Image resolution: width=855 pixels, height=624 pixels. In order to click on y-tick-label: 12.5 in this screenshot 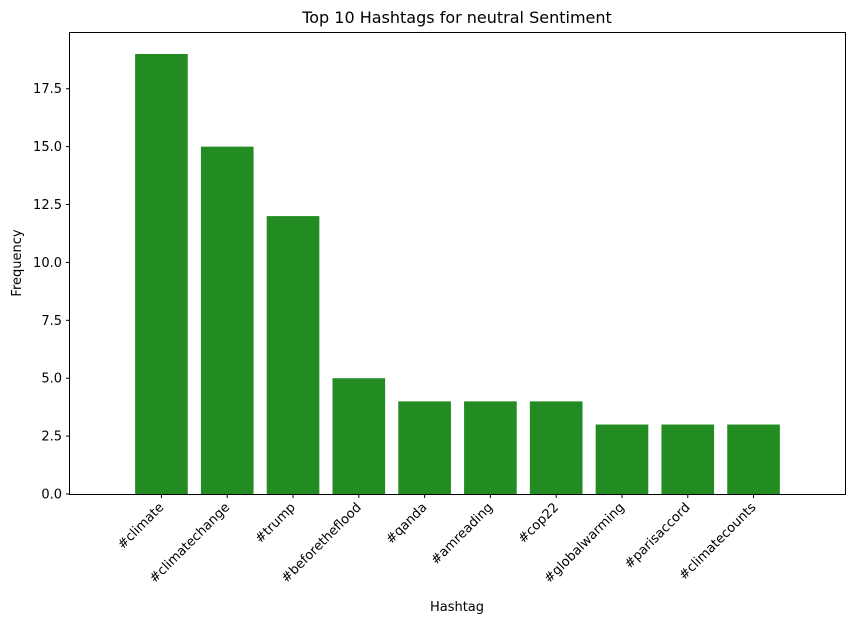, I will do `click(47, 205)`.